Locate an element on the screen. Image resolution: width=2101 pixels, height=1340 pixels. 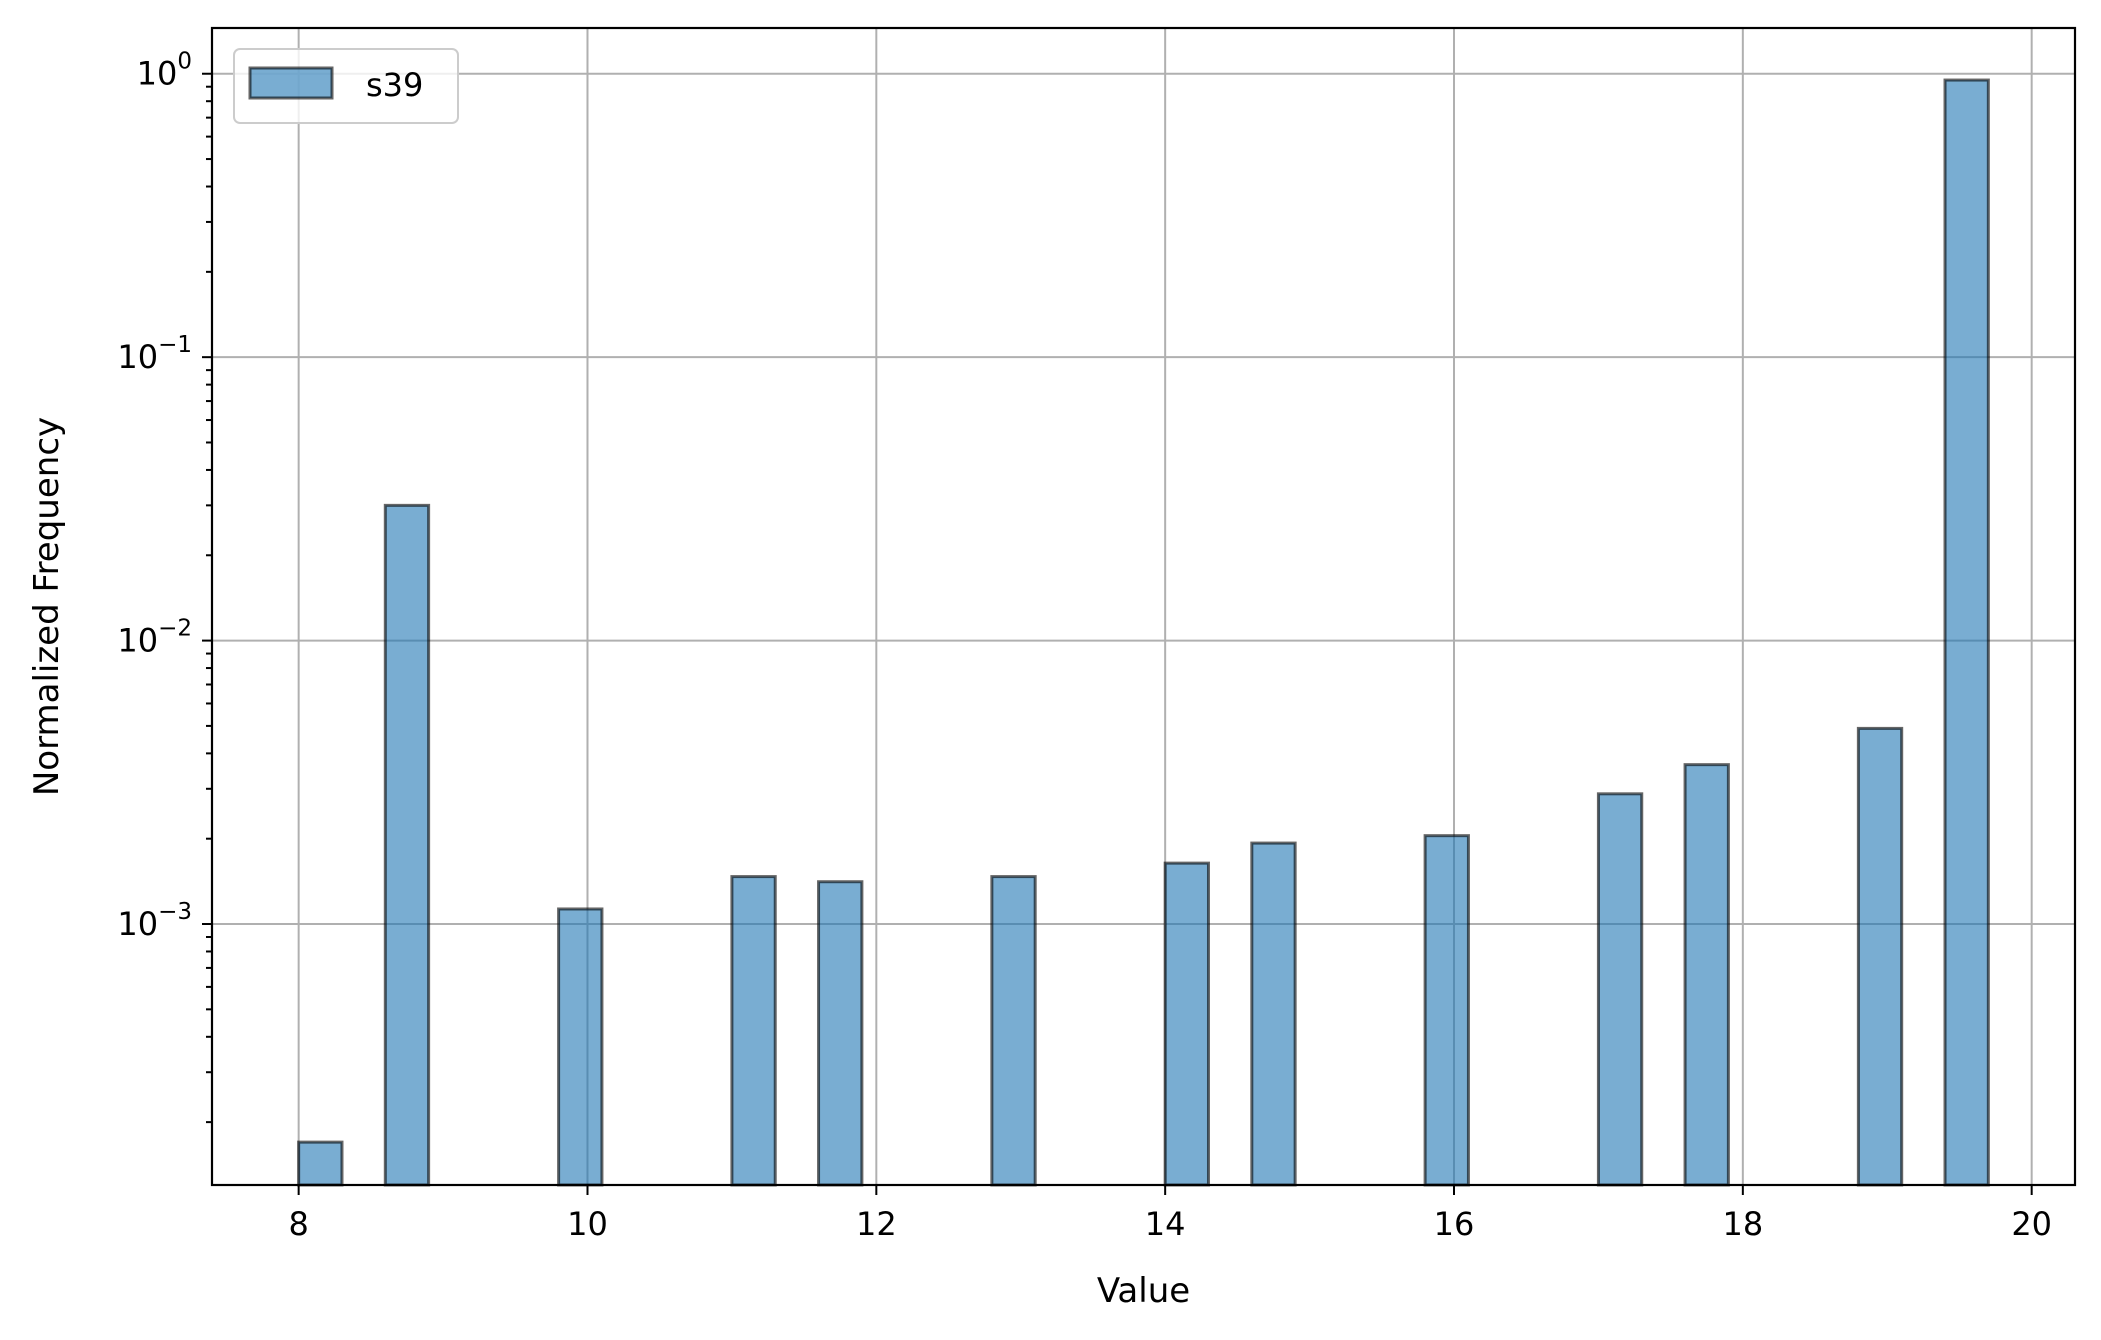
legend: s39 is located at coordinates (346, 86).